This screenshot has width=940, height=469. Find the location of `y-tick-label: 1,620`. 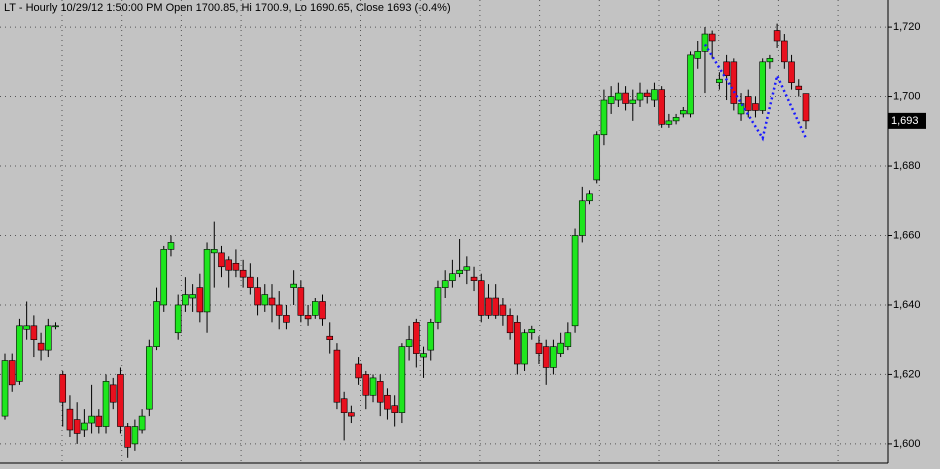

y-tick-label: 1,620 is located at coordinates (907, 374).